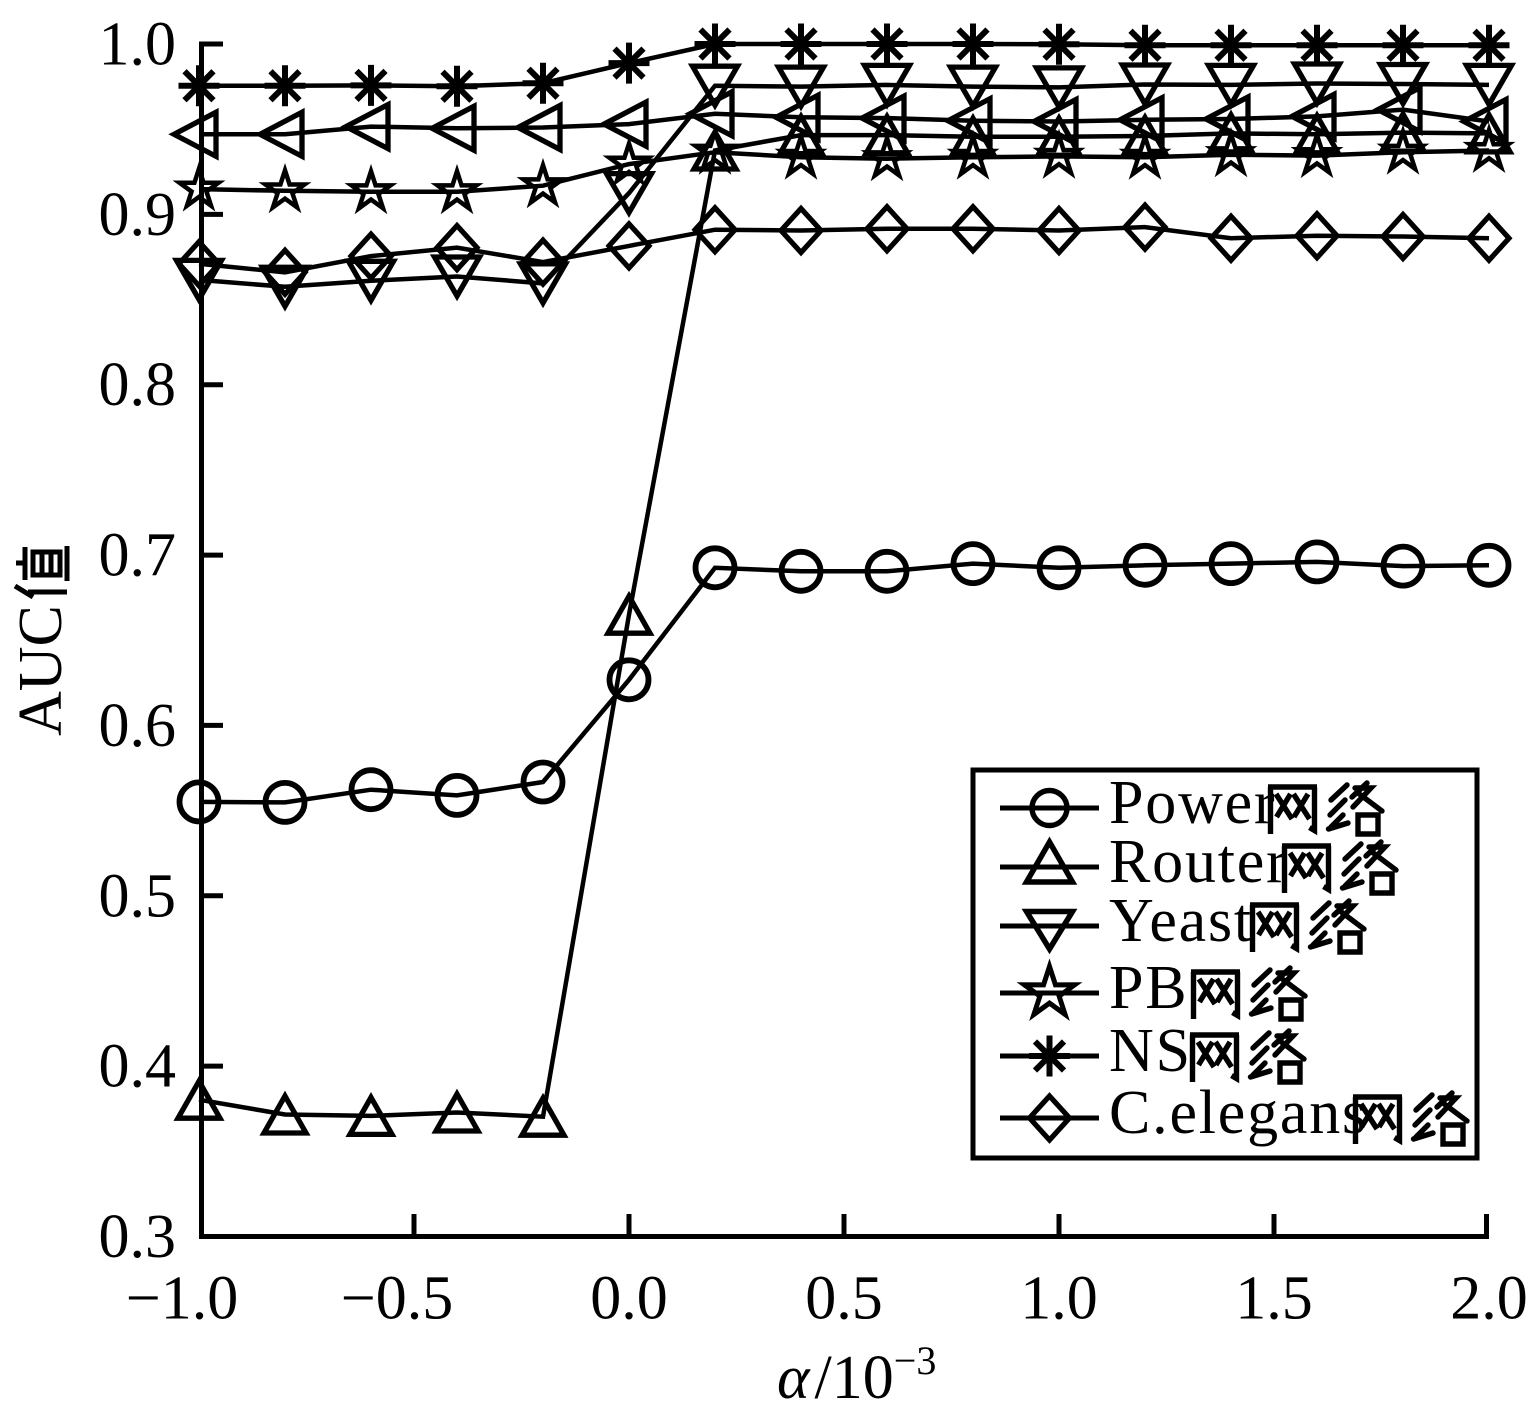 The image size is (1530, 1418). Describe the element at coordinates (138, 1067) in the screenshot. I see `svg-text: 0.4` at that location.